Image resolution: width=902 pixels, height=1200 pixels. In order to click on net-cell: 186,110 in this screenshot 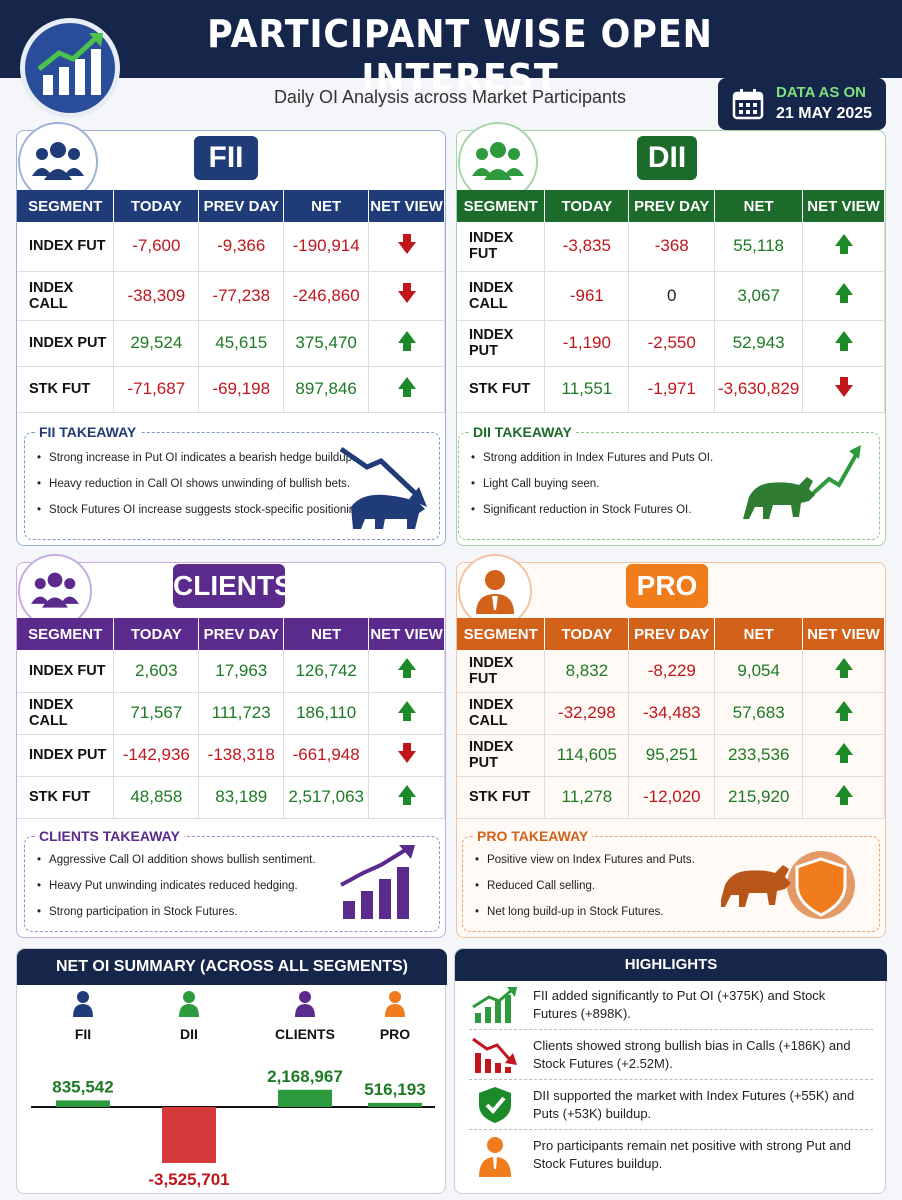, I will do `click(326, 713)`.